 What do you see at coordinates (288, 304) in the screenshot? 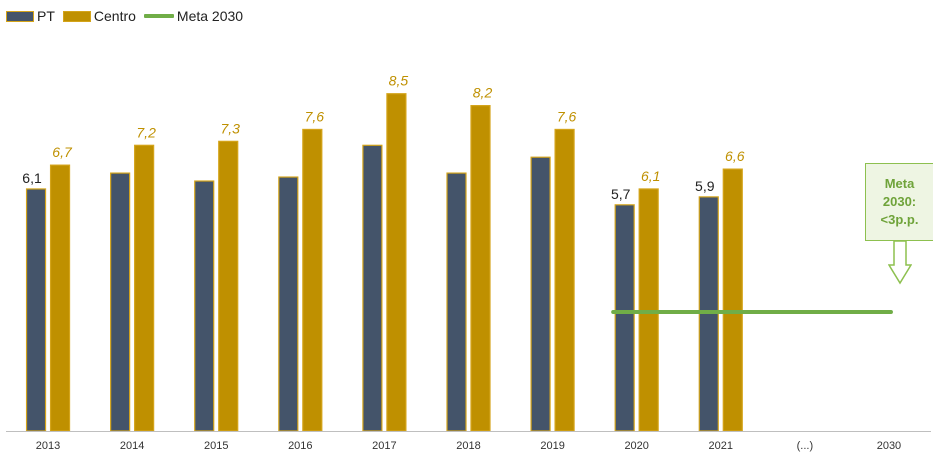
I see `bar-pt-2016` at bounding box center [288, 304].